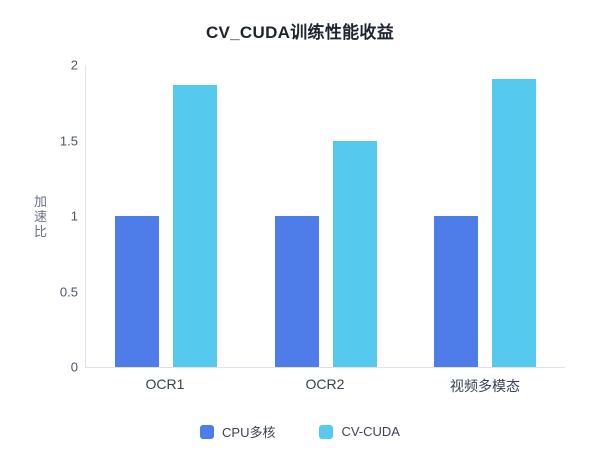 This screenshot has width=600, height=464. I want to click on y-axis-ticks: 0 0.5 1 1.5 2, so click(65, 216).